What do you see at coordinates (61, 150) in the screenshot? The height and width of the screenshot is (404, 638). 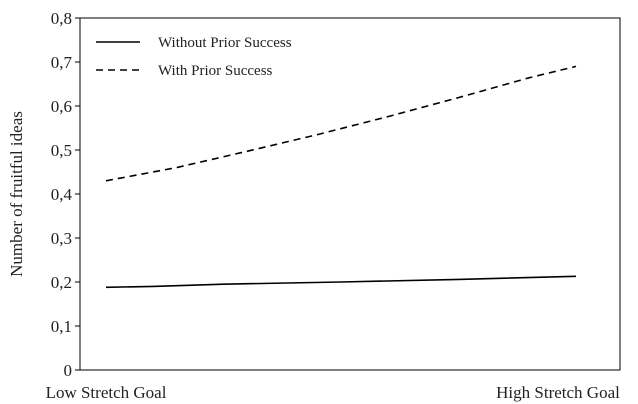 I see `y-tick-label: 0,5` at bounding box center [61, 150].